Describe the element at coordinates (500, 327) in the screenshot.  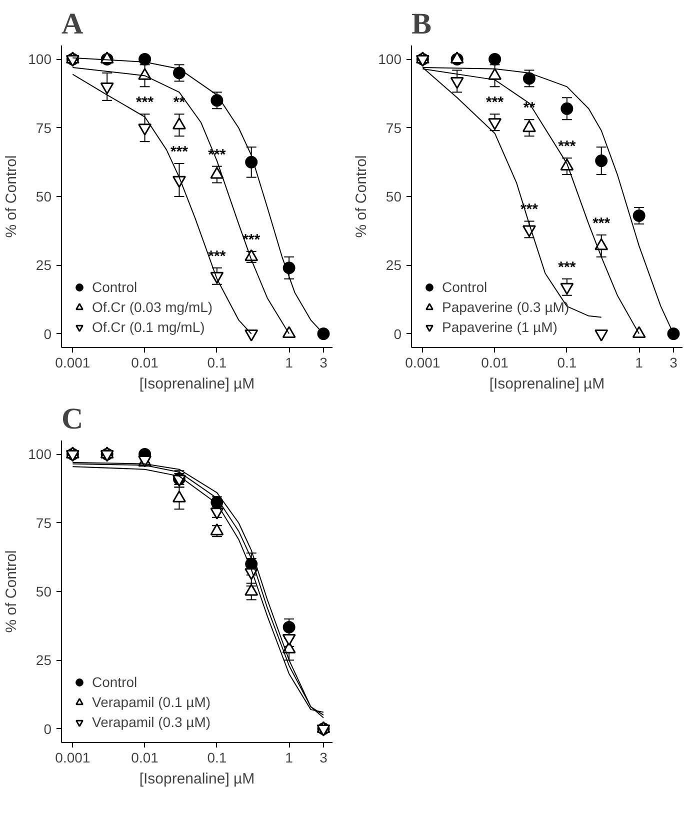
I see `legend-label: Papaverine (1 µM)` at that location.